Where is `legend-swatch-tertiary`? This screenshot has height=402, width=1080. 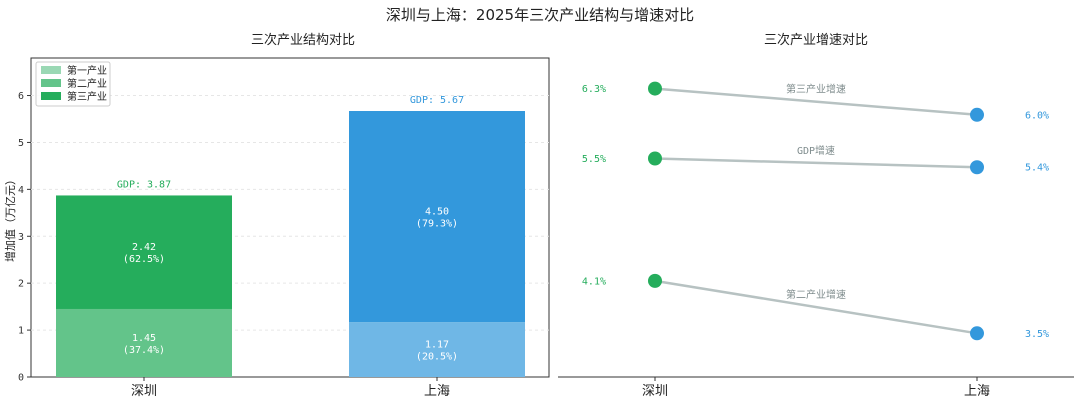 legend-swatch-tertiary is located at coordinates (51, 96).